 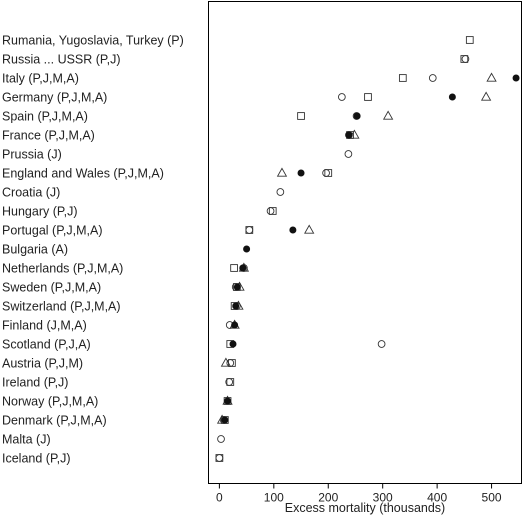 What do you see at coordinates (26, 440) in the screenshot?
I see `category-label: Malta (J)` at bounding box center [26, 440].